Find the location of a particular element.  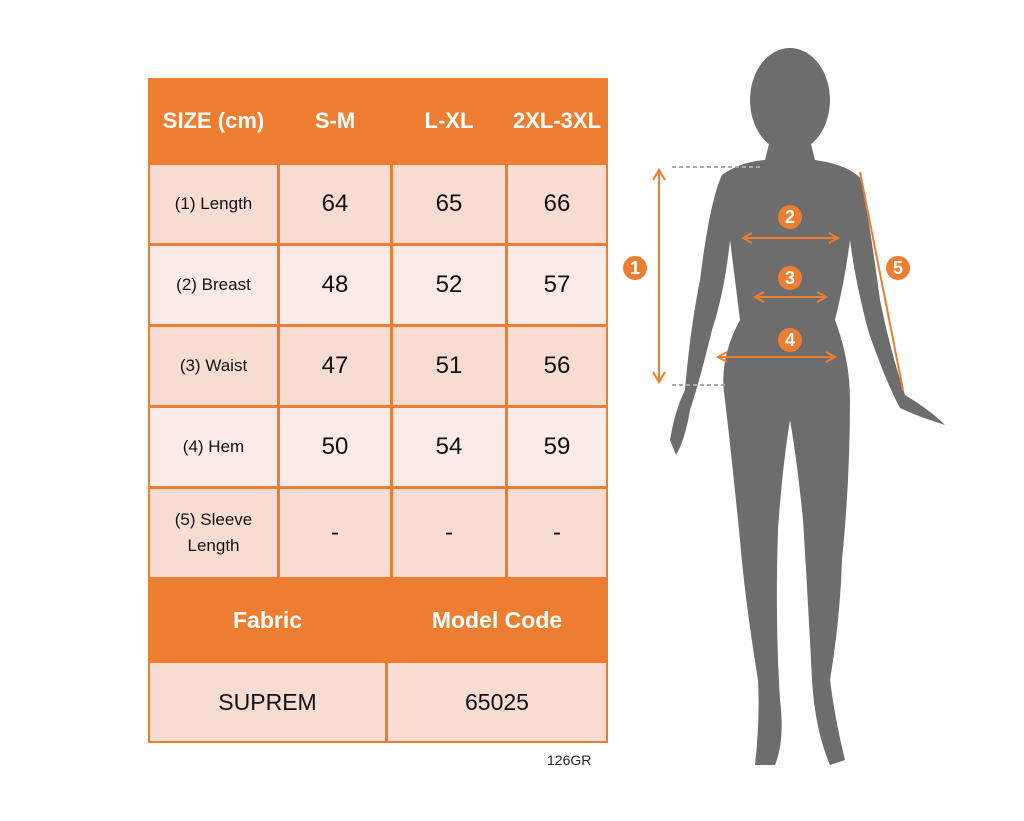

fabric-header: Fabric is located at coordinates (267, 620).